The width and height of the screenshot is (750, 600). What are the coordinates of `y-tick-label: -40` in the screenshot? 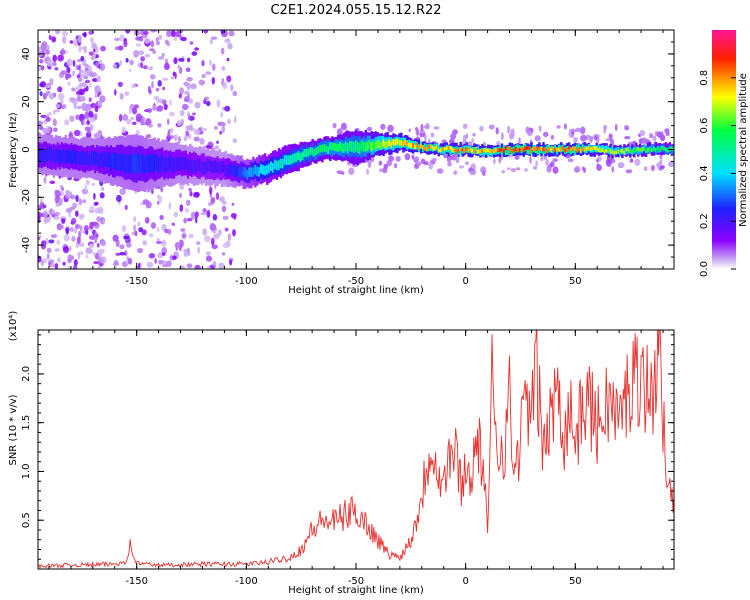 It's located at (26, 245).